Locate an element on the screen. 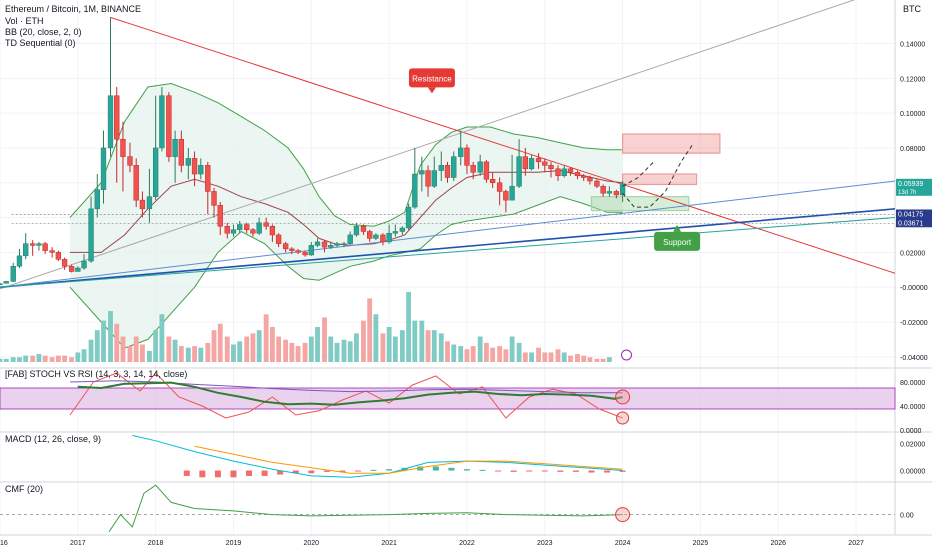 This screenshot has width=932, height=555. stoch-tick-label: 40.0000 is located at coordinates (912, 407).